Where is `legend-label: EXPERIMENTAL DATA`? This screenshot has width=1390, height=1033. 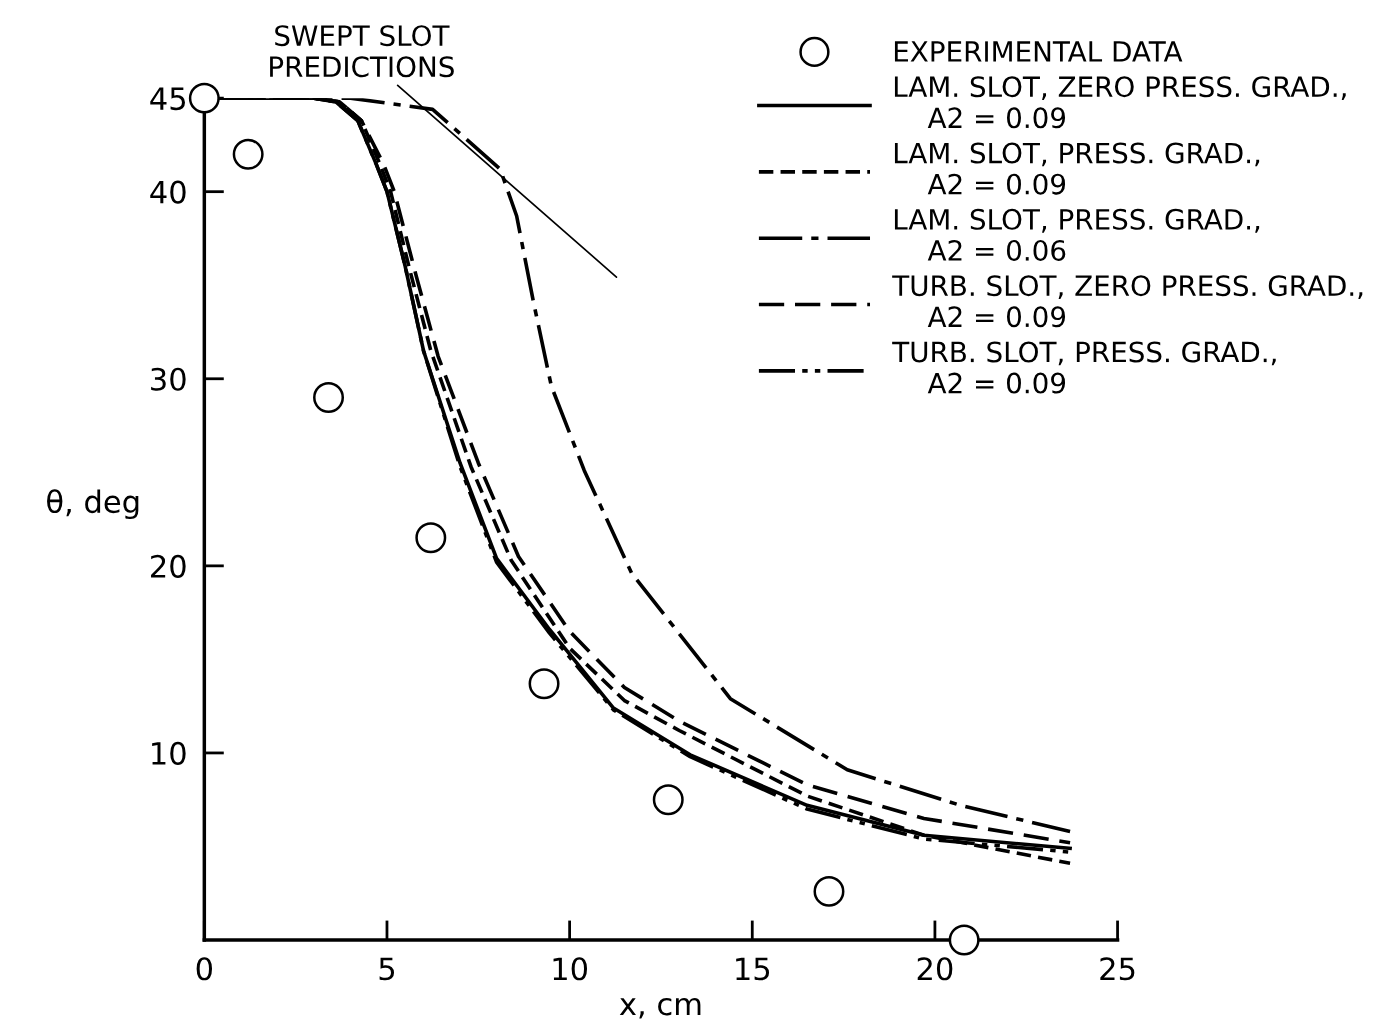
legend-label: EXPERIMENTAL DATA is located at coordinates (1038, 51).